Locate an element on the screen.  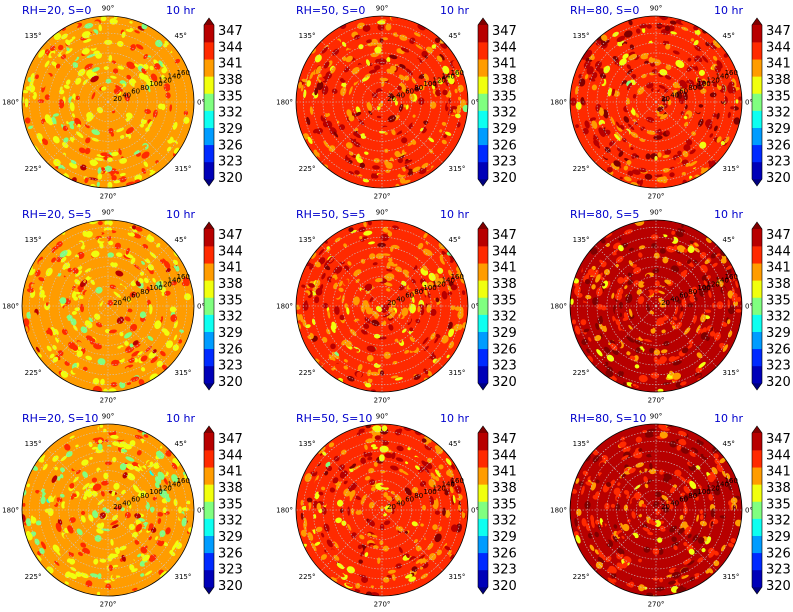
colorbar-band is located at coordinates (483, 170).